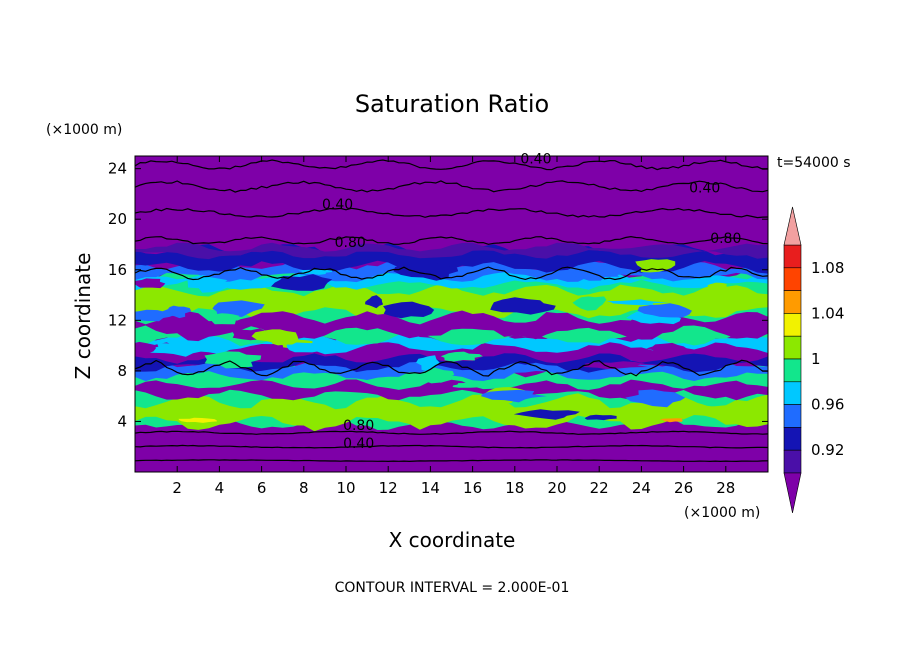 This screenshot has height=654, width=904. What do you see at coordinates (122, 371) in the screenshot?
I see `y-tick-label: 8` at bounding box center [122, 371].